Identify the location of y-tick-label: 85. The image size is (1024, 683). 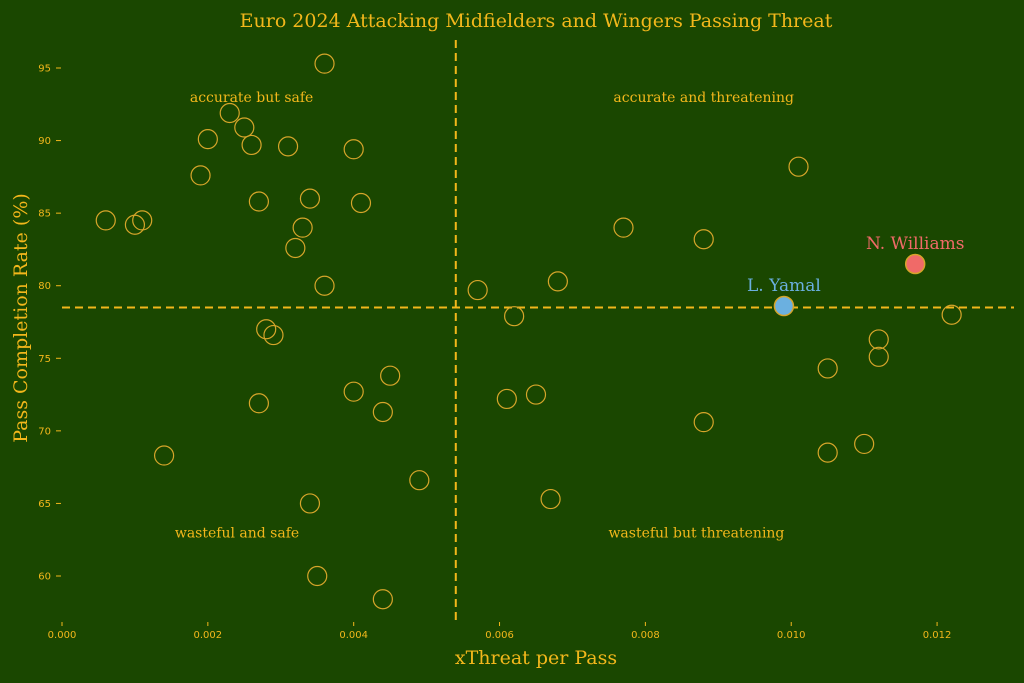
(44, 214).